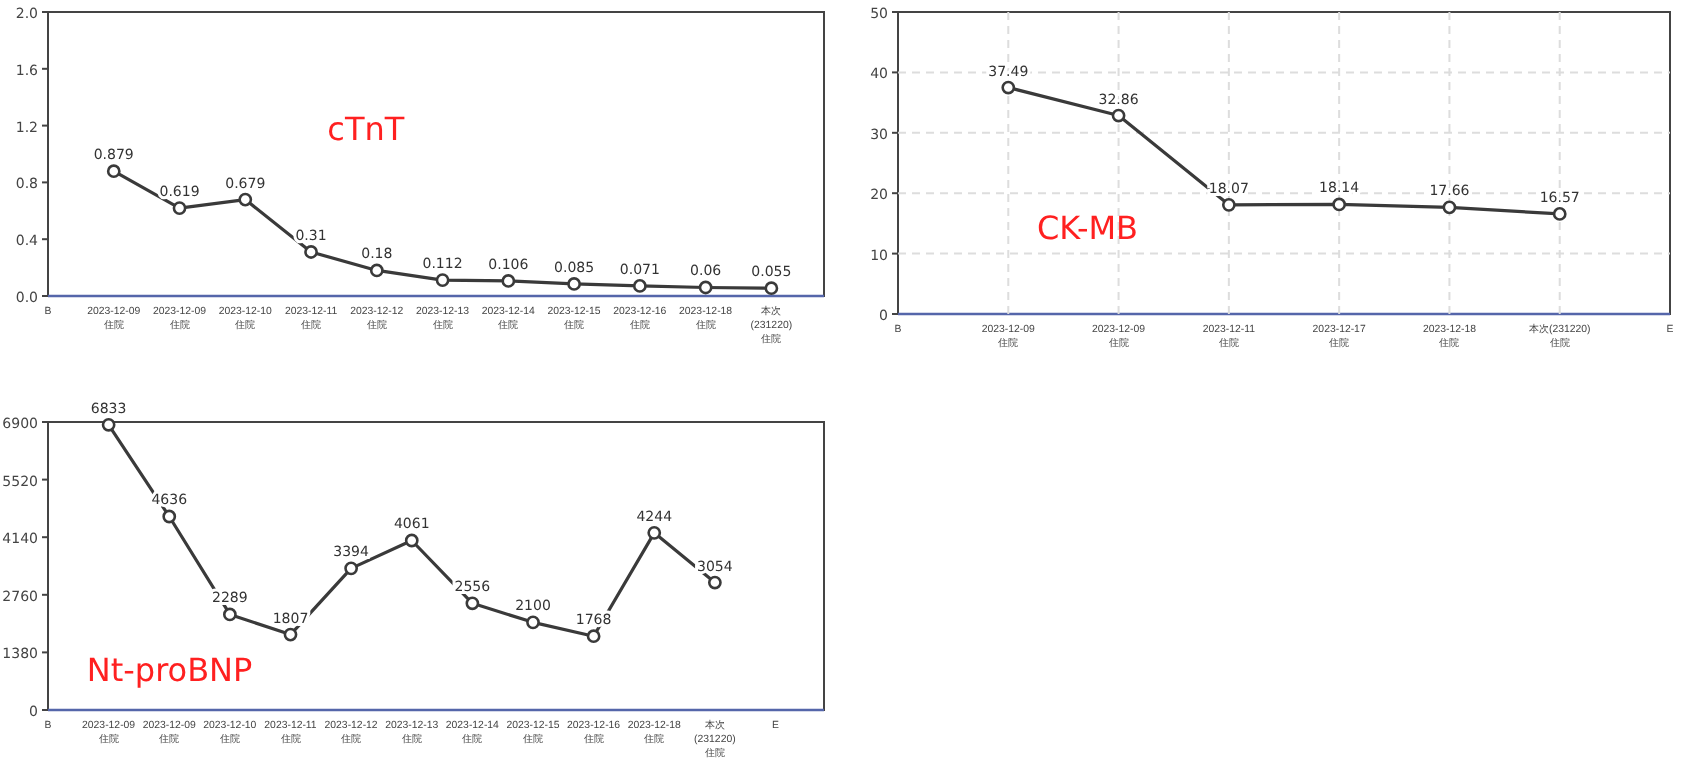 This screenshot has height=784, width=1686. What do you see at coordinates (1087, 227) in the screenshot?
I see `annotation: CK-MB` at bounding box center [1087, 227].